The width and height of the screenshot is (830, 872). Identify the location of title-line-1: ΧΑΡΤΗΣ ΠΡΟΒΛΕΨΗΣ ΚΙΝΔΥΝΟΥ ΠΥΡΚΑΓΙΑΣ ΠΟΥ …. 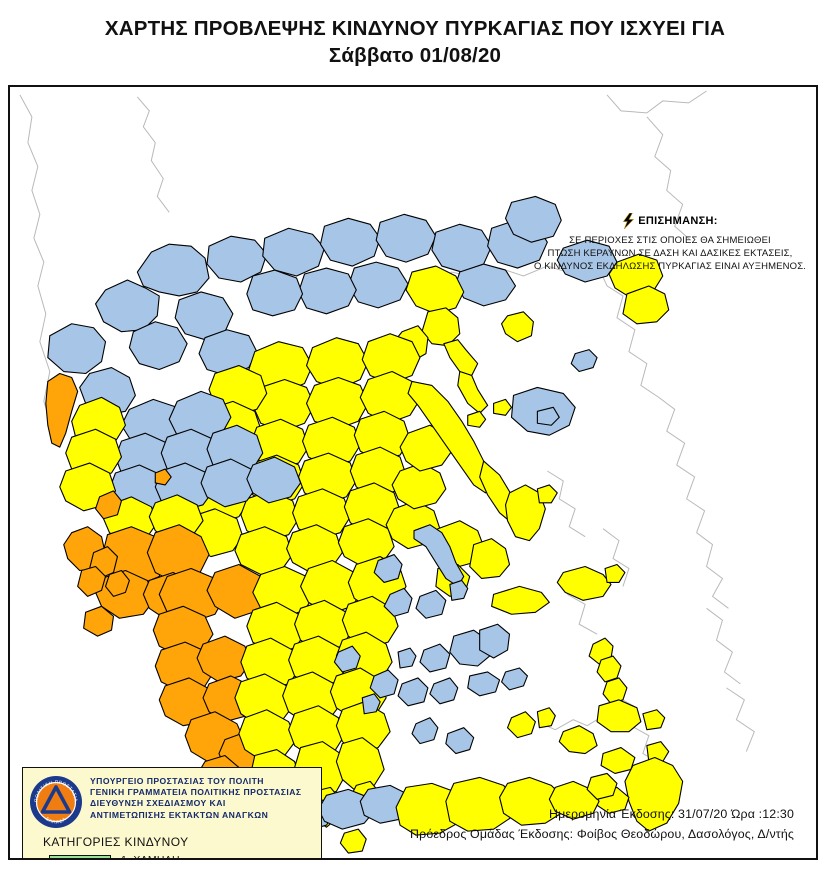
(415, 28).